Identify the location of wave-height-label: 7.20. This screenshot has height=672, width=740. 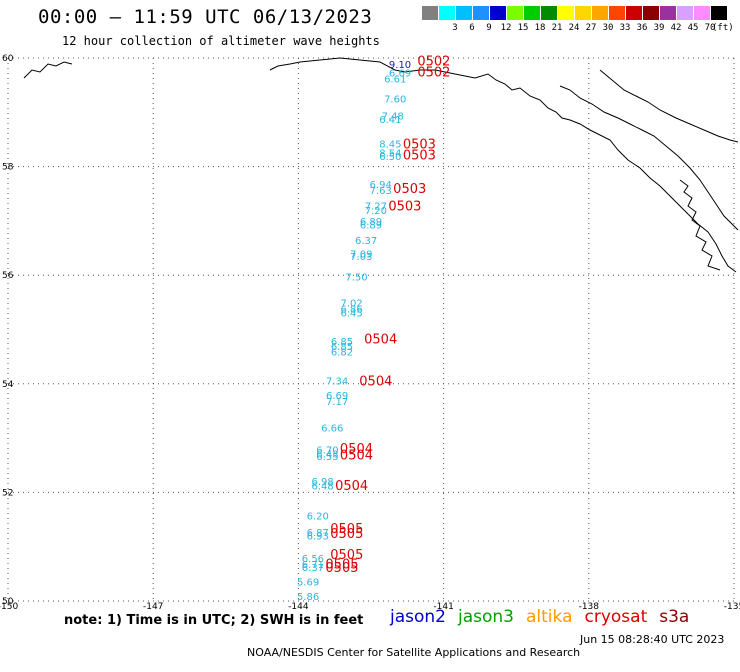
(376, 211).